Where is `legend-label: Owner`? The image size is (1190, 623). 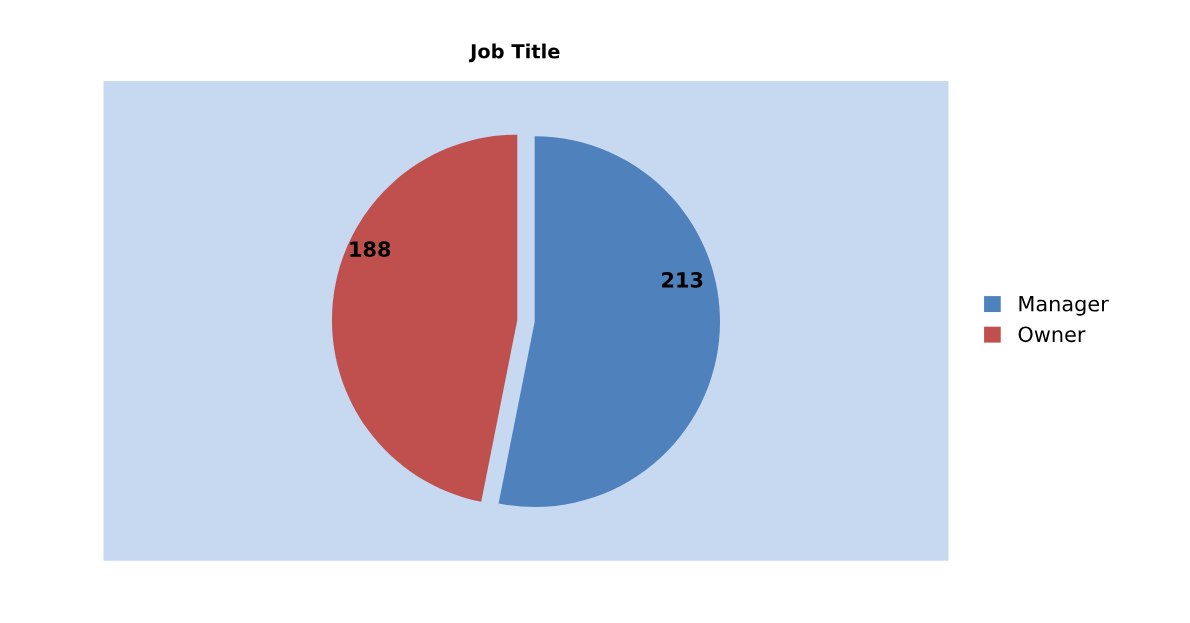
legend-label: Owner is located at coordinates (1052, 334).